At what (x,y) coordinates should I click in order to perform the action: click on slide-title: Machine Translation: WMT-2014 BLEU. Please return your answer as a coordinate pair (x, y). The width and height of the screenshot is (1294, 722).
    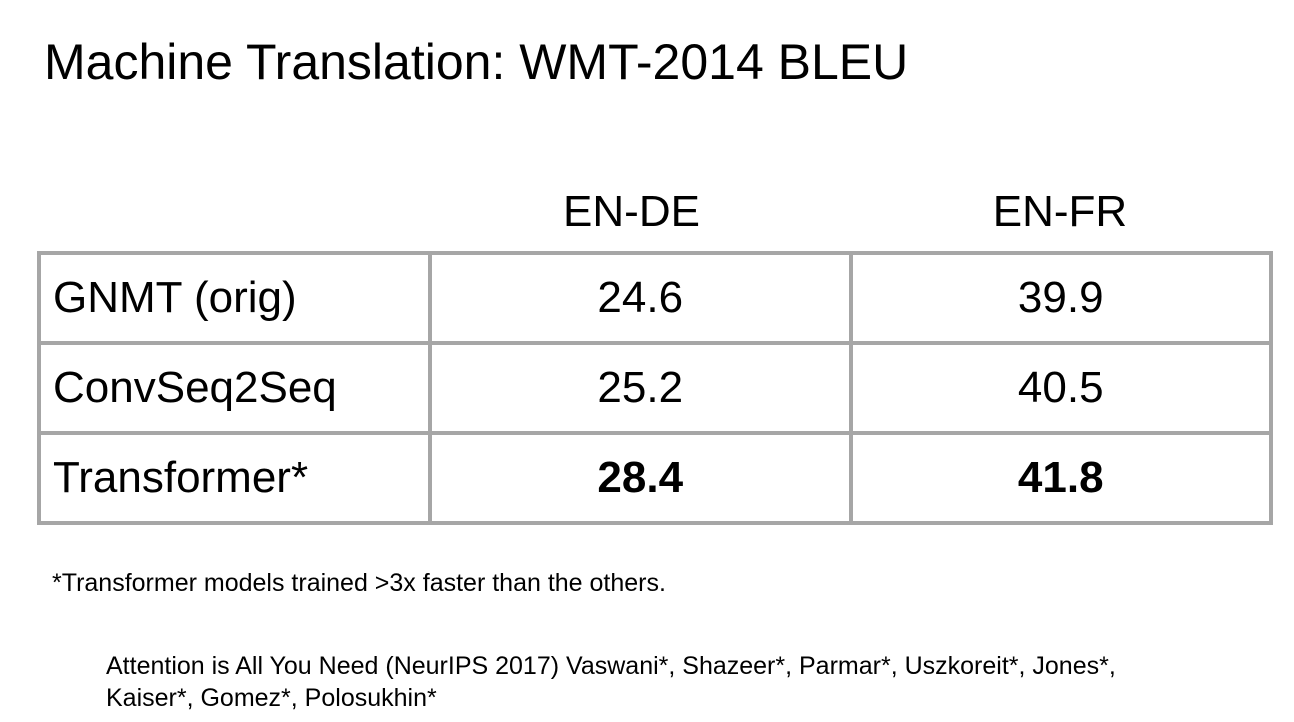
    Looking at the image, I should click on (476, 62).